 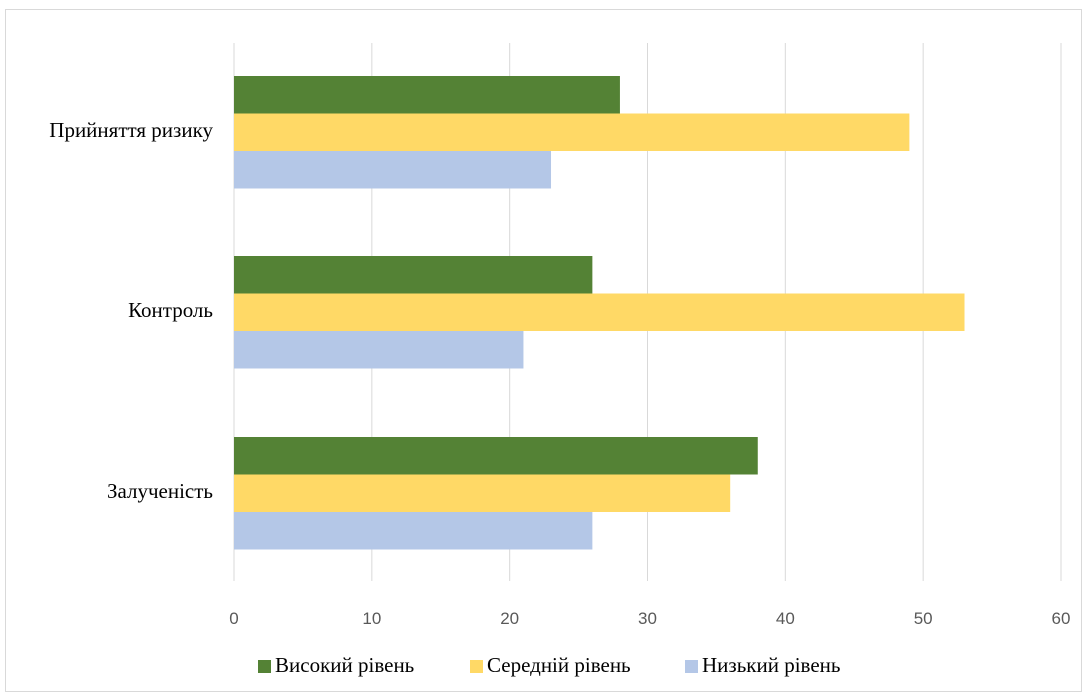 What do you see at coordinates (170, 310) in the screenshot?
I see `category-label: Контроль` at bounding box center [170, 310].